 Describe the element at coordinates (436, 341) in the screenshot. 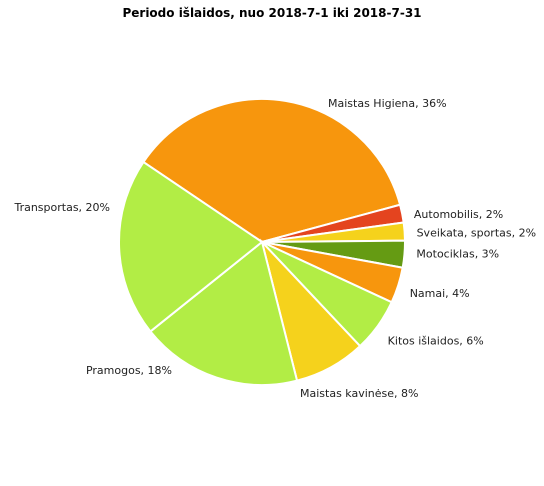

I see `slice-label: Kitos išlaidos, 6%` at that location.